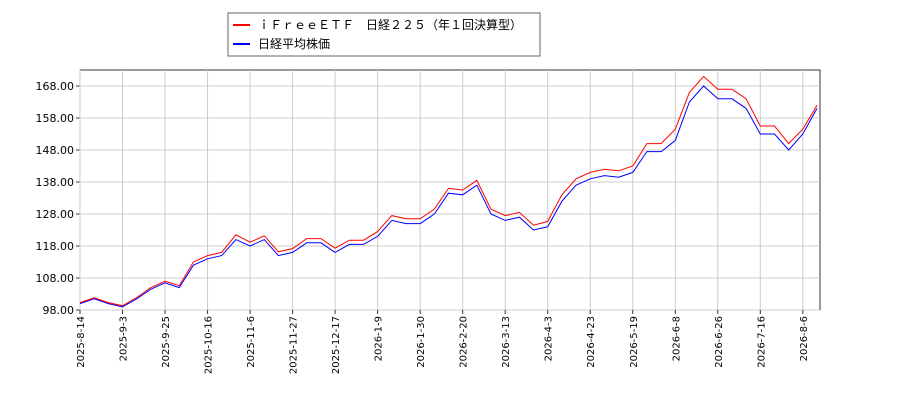 The image size is (900, 404). I want to click on legend-label: 日経平均株価, so click(294, 43).